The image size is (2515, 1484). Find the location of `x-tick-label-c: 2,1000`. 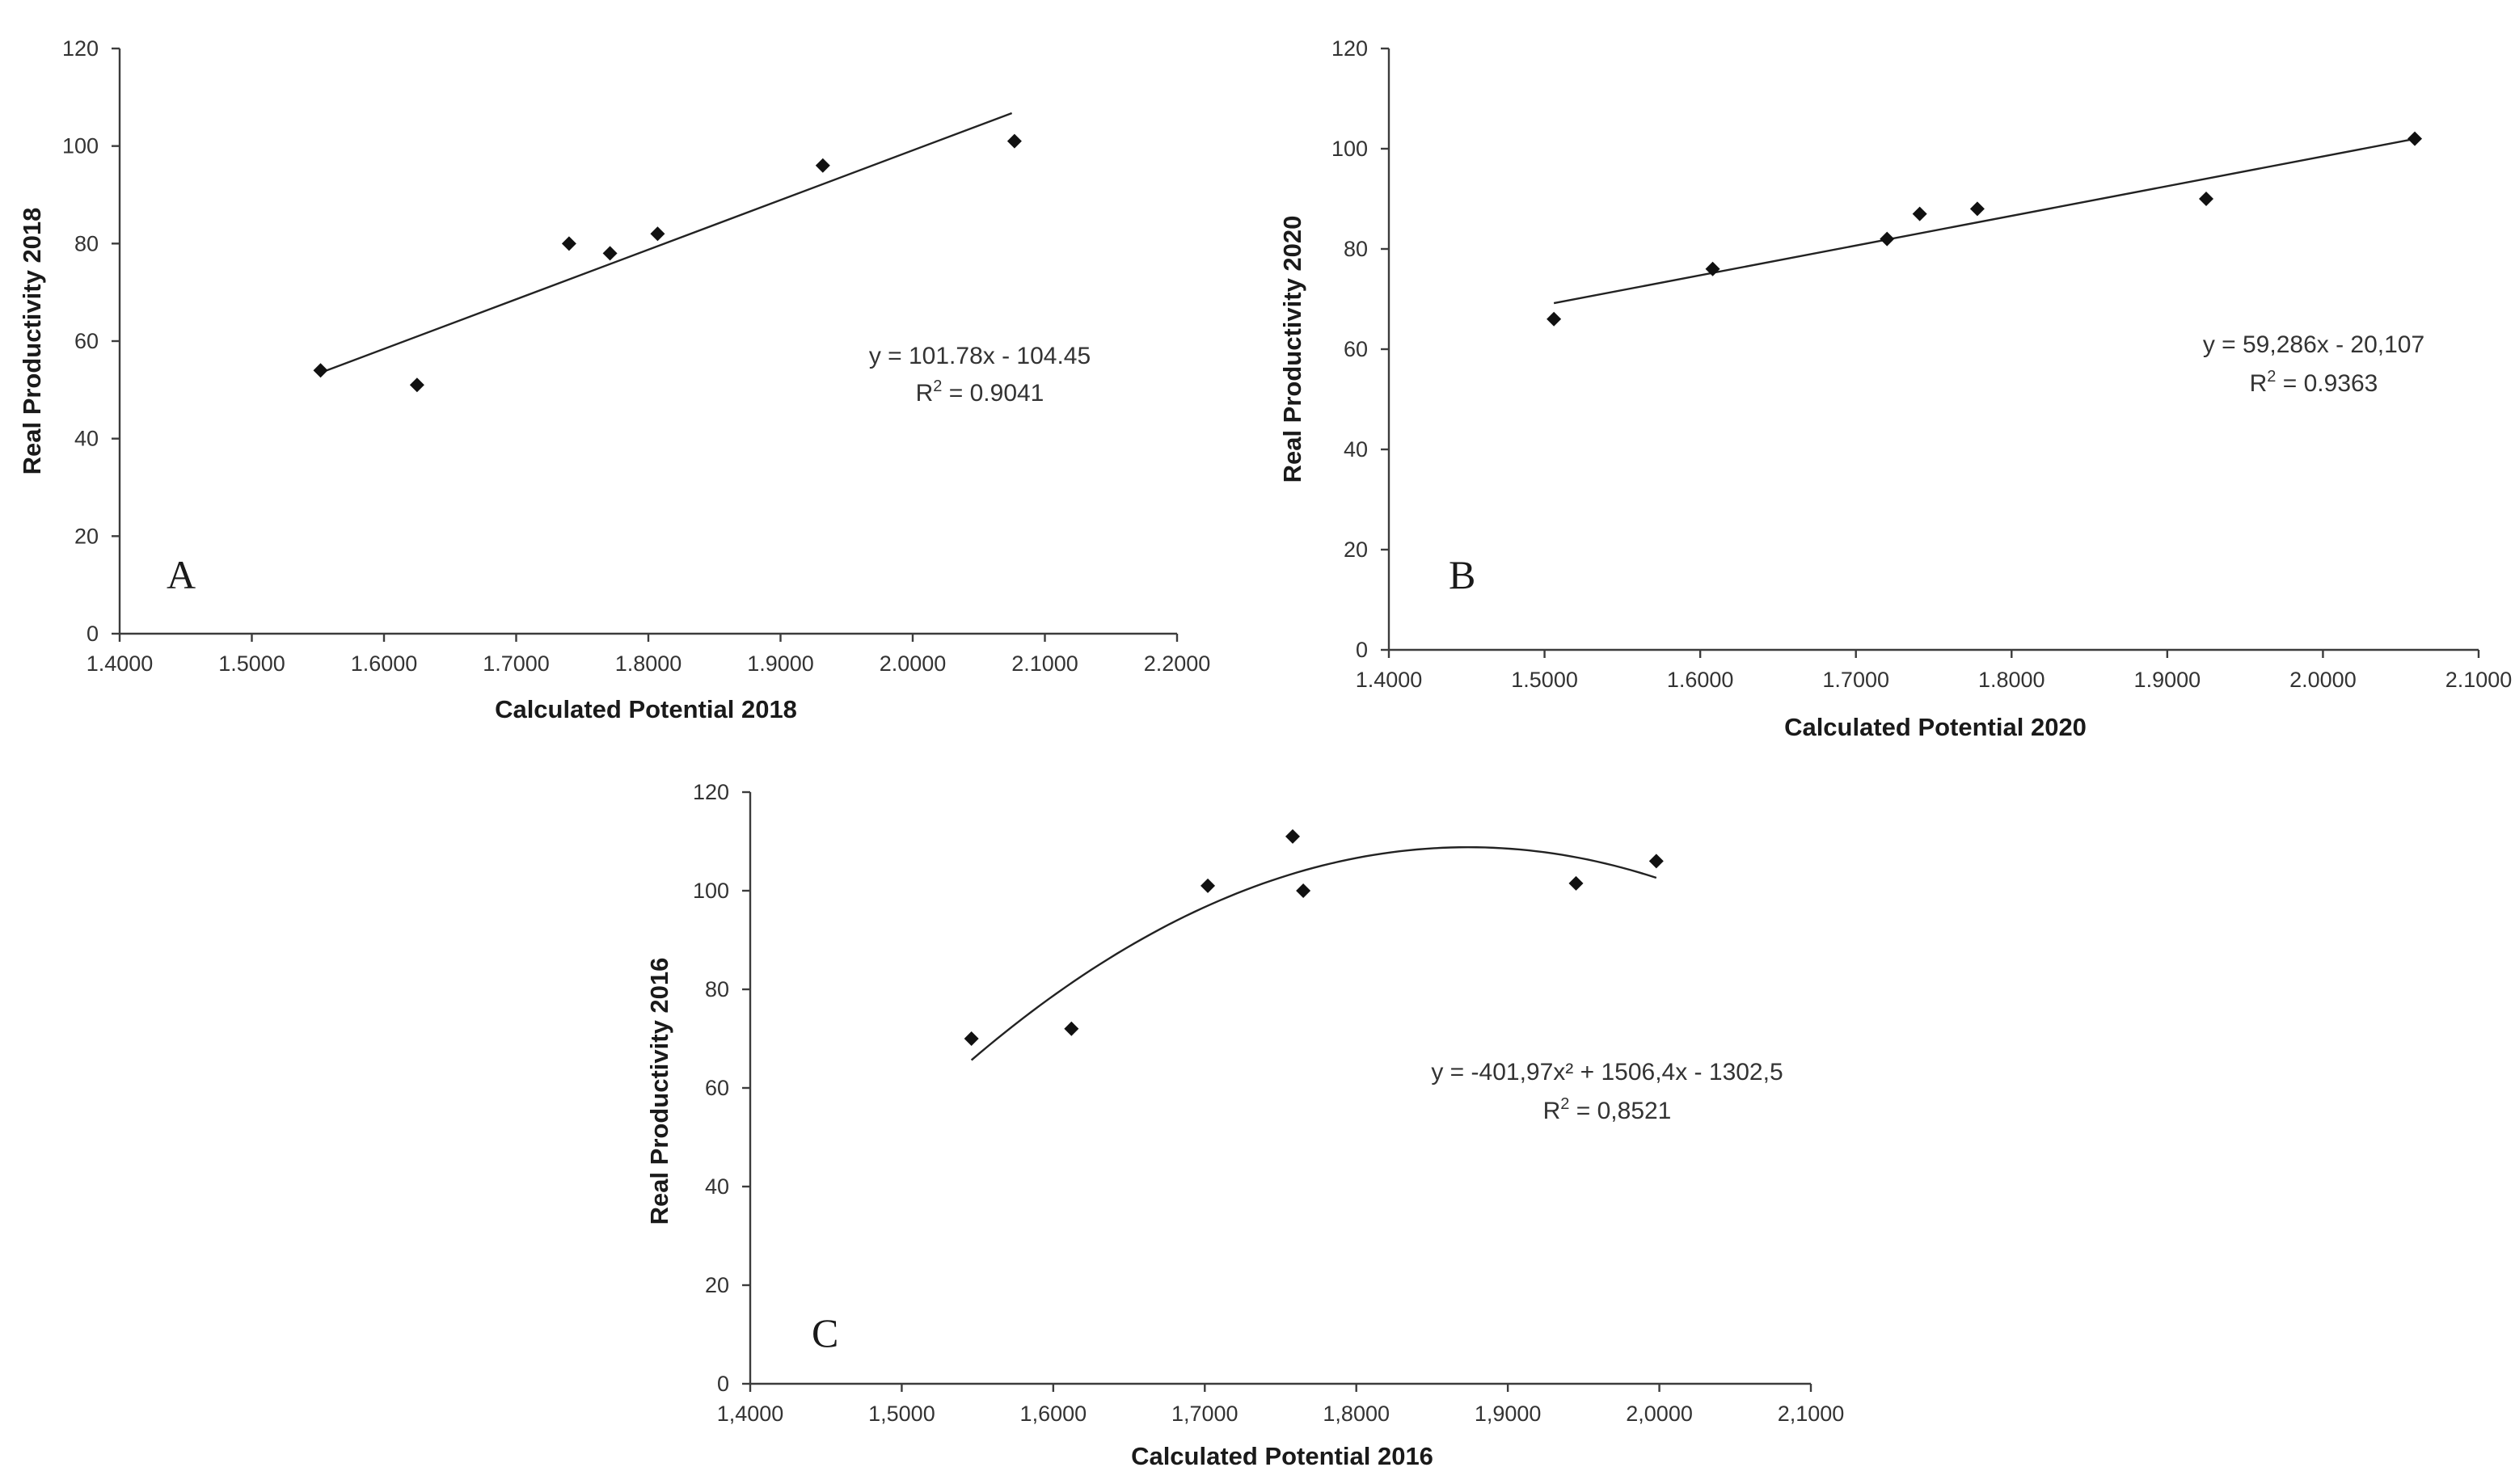

x-tick-label-c: 2,1000 is located at coordinates (1811, 1414).